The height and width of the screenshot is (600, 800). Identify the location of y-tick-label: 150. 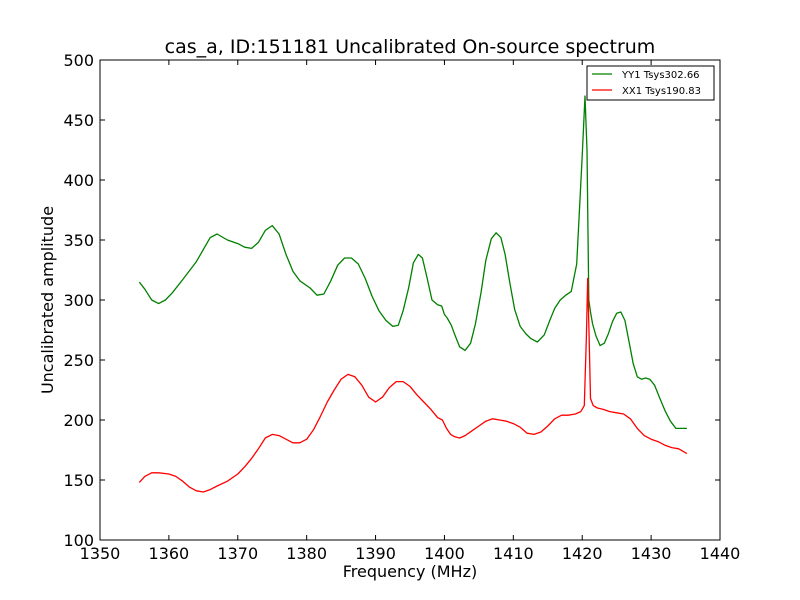
(78, 480).